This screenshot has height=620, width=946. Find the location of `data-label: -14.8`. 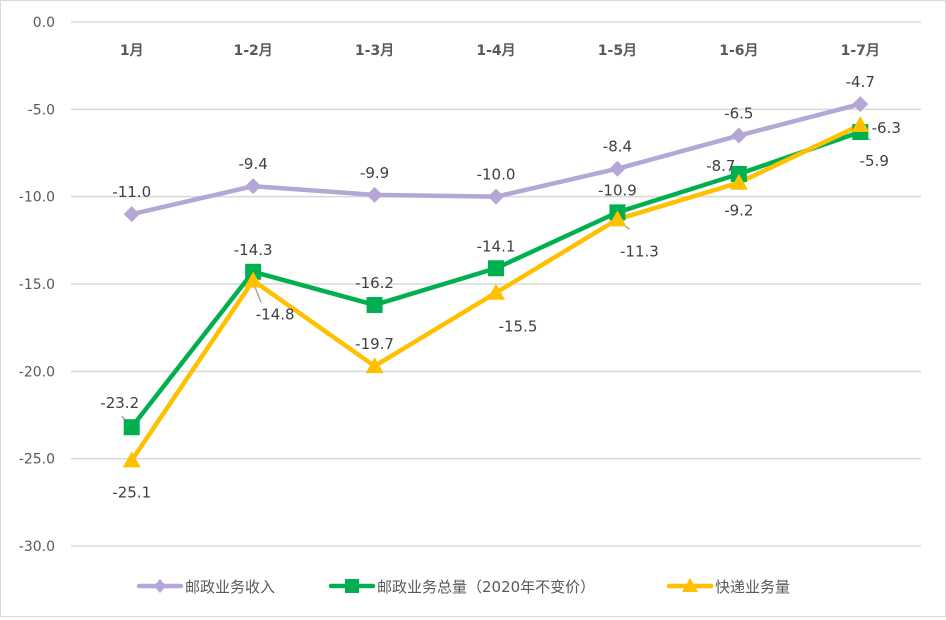

data-label: -14.8 is located at coordinates (275, 315).